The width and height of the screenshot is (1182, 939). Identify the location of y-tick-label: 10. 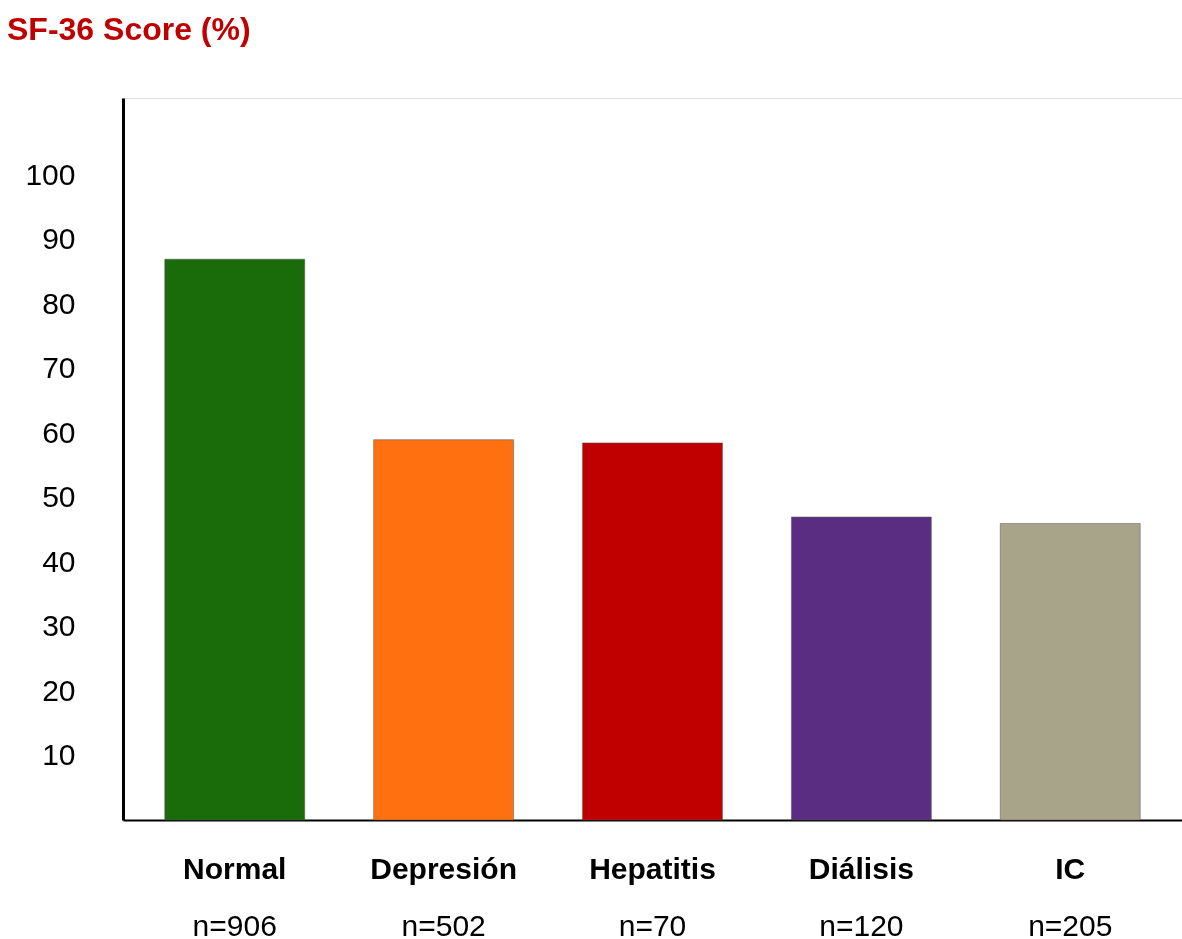
(59, 755).